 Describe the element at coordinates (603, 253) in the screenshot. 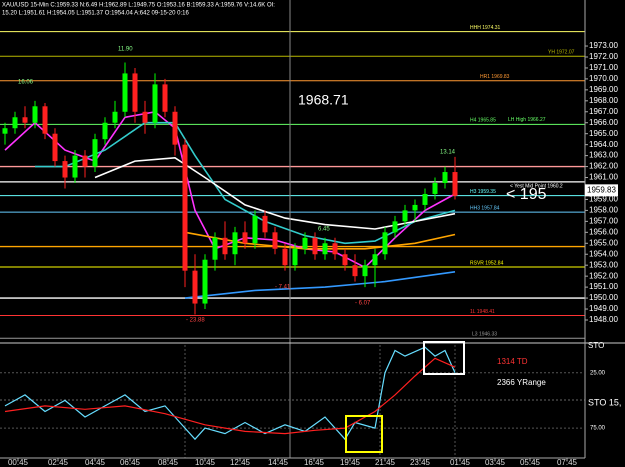

I see `y-tick-label: 1954.00` at that location.